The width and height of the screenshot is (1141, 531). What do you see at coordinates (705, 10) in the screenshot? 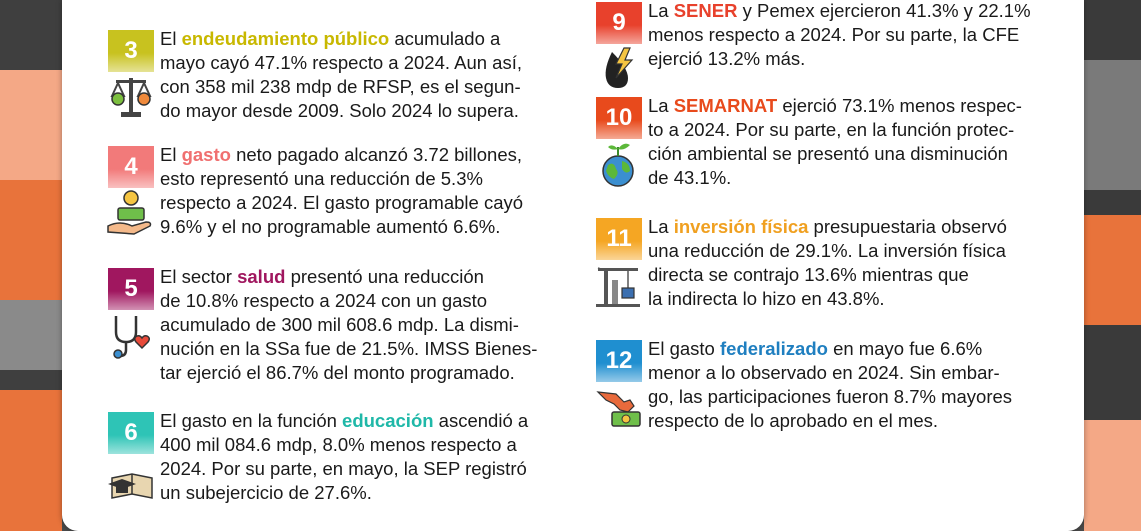
I see `highlight-term: SENER` at bounding box center [705, 10].